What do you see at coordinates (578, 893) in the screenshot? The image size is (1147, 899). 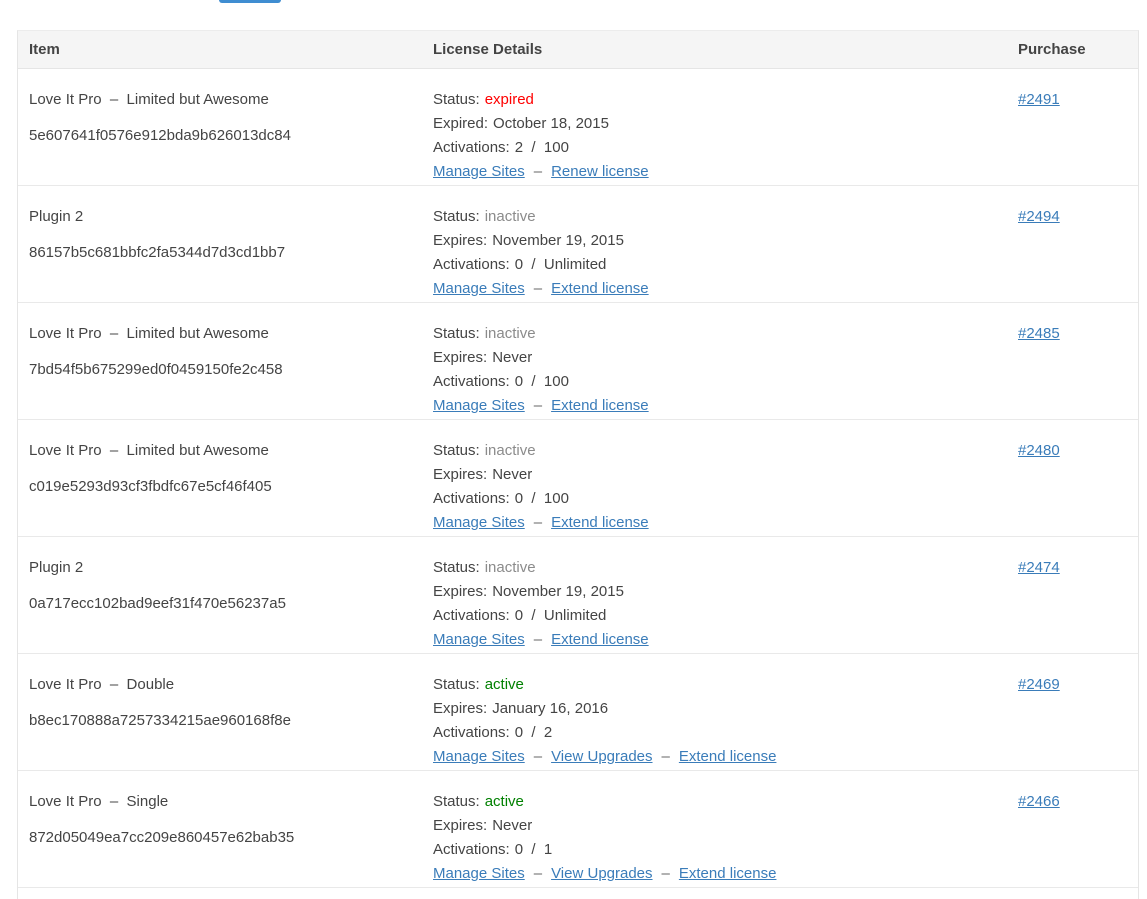 I see `partial-next-row` at bounding box center [578, 893].